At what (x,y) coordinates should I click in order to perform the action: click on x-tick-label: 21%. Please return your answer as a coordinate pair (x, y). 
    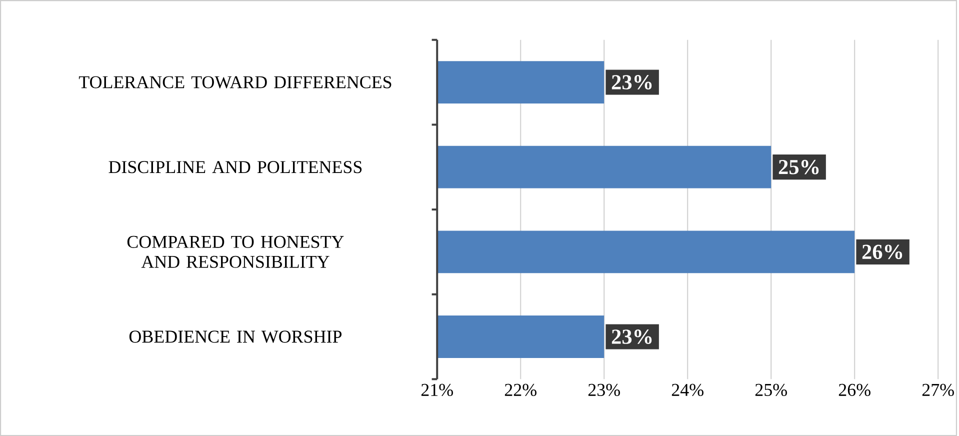
    Looking at the image, I should click on (437, 390).